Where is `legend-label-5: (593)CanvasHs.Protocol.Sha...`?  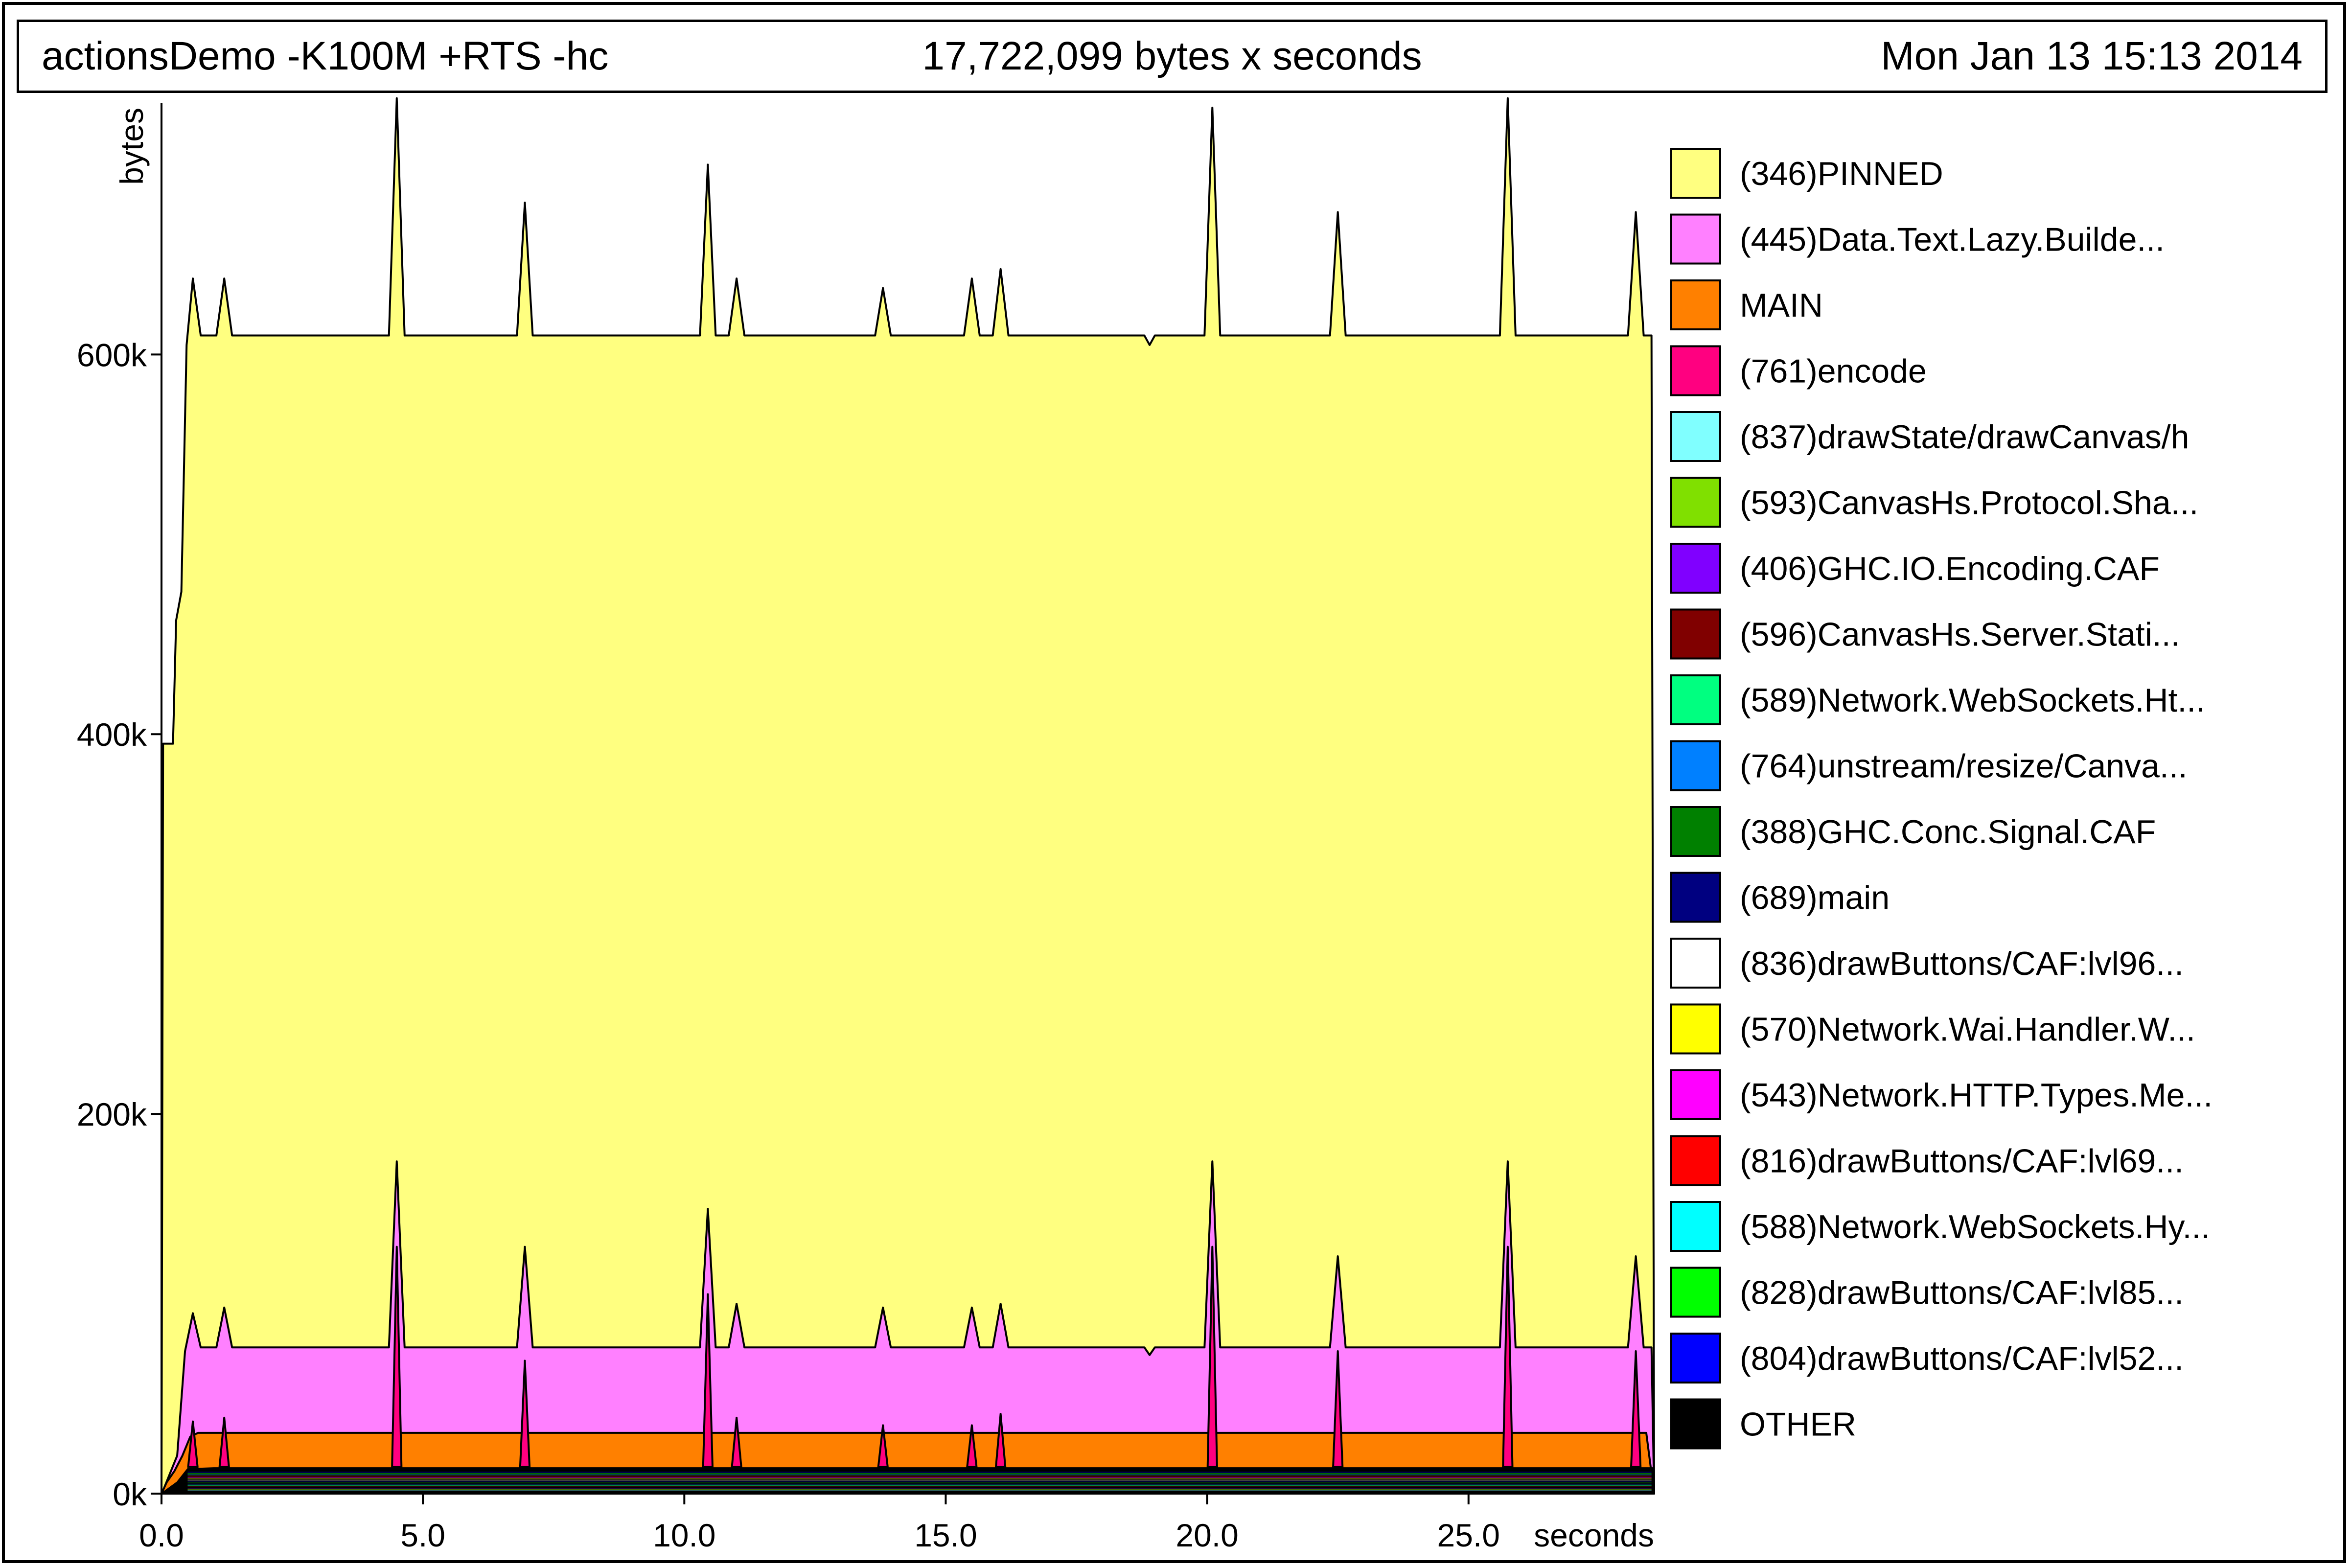
legend-label-5: (593)CanvasHs.Protocol.Sha... is located at coordinates (1969, 503).